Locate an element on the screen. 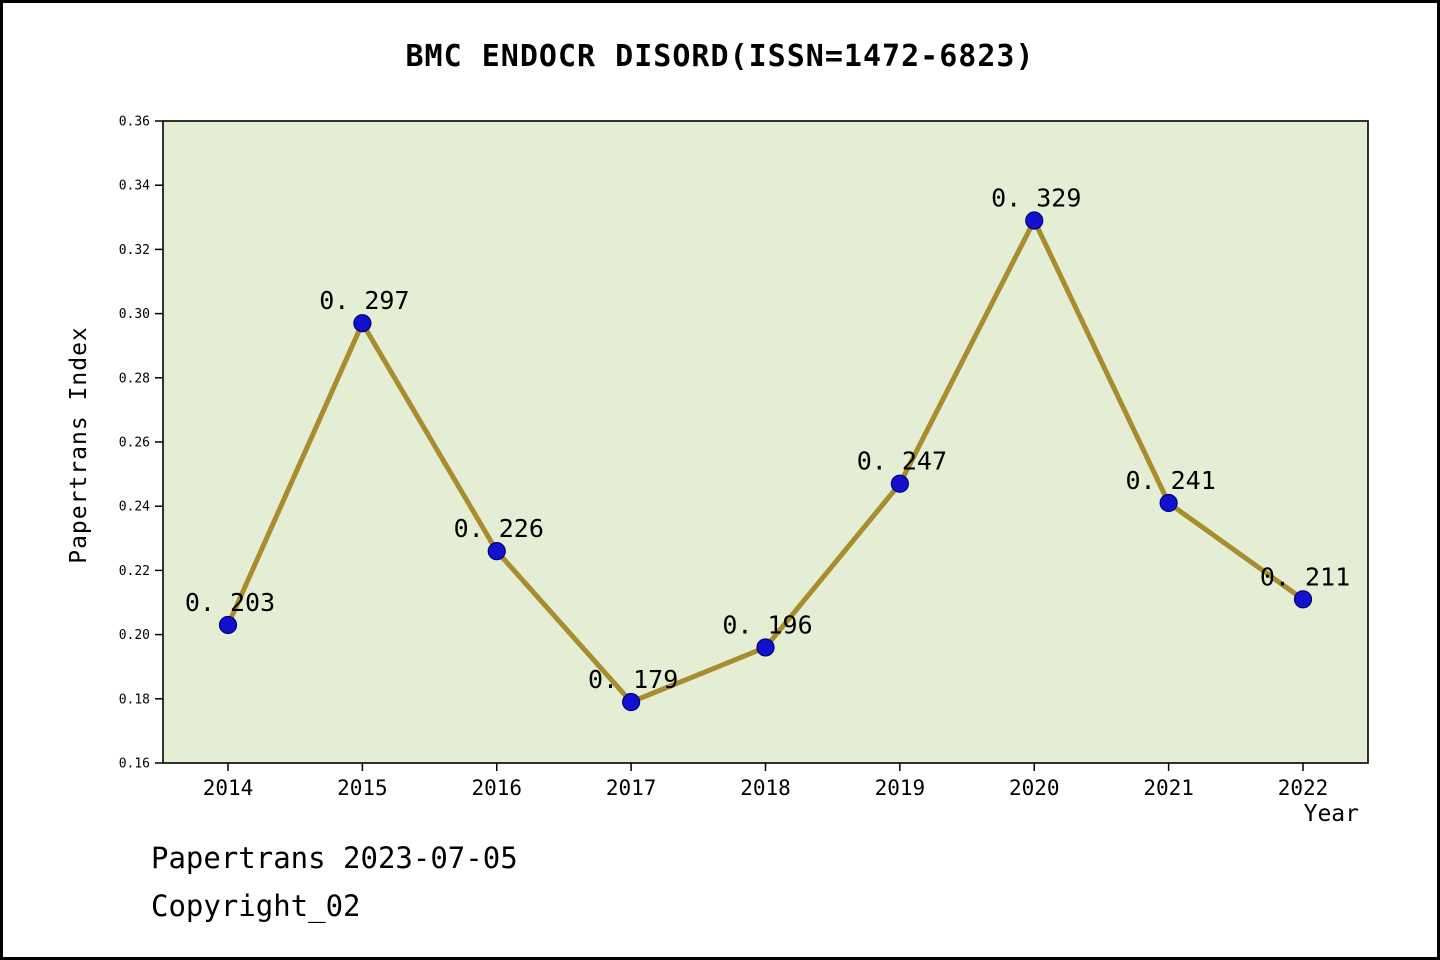 This screenshot has height=960, width=1440. x-tick-label: 2019 is located at coordinates (900, 788).